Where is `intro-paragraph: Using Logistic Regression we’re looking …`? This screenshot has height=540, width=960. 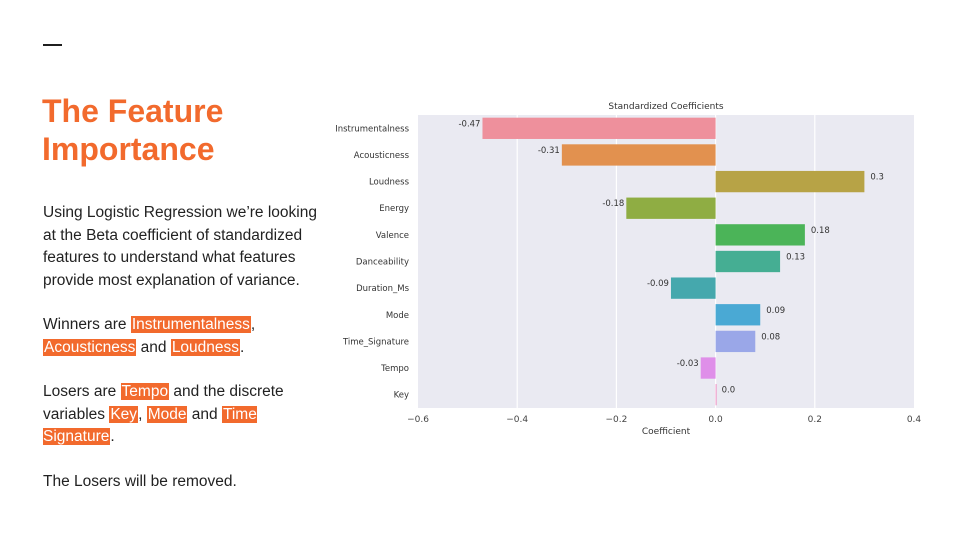 intro-paragraph: Using Logistic Regression we’re looking … is located at coordinates (180, 246).